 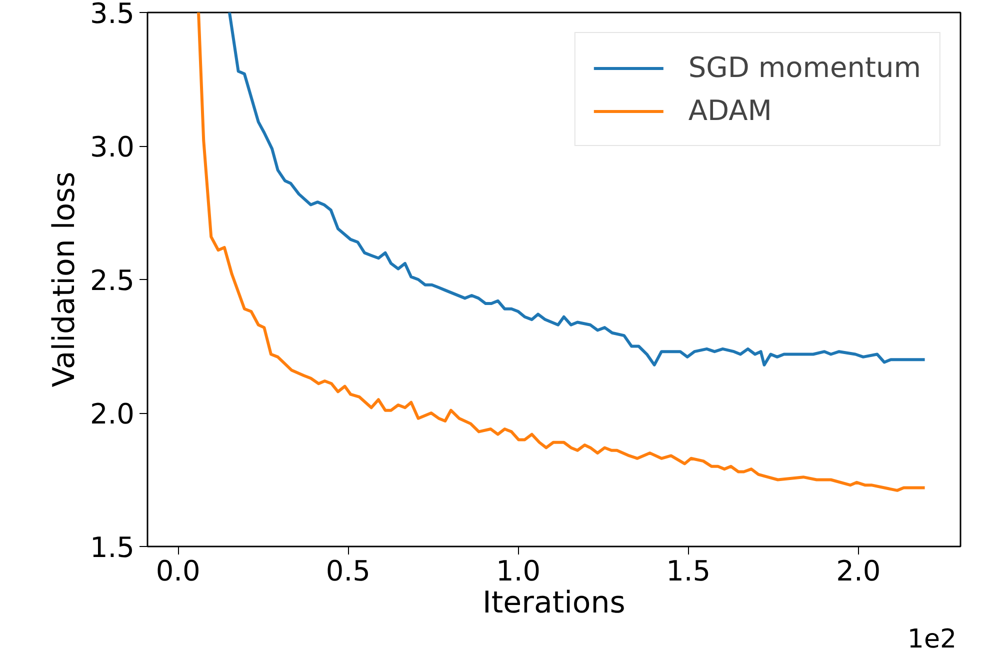 I want to click on y-tick-label: 2.0, so click(x=112, y=414).